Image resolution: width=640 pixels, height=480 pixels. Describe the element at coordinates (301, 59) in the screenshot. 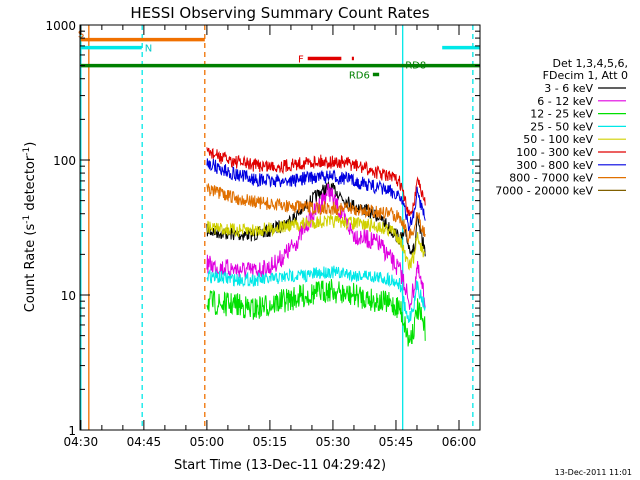

I see `flag-label-f: F` at that location.